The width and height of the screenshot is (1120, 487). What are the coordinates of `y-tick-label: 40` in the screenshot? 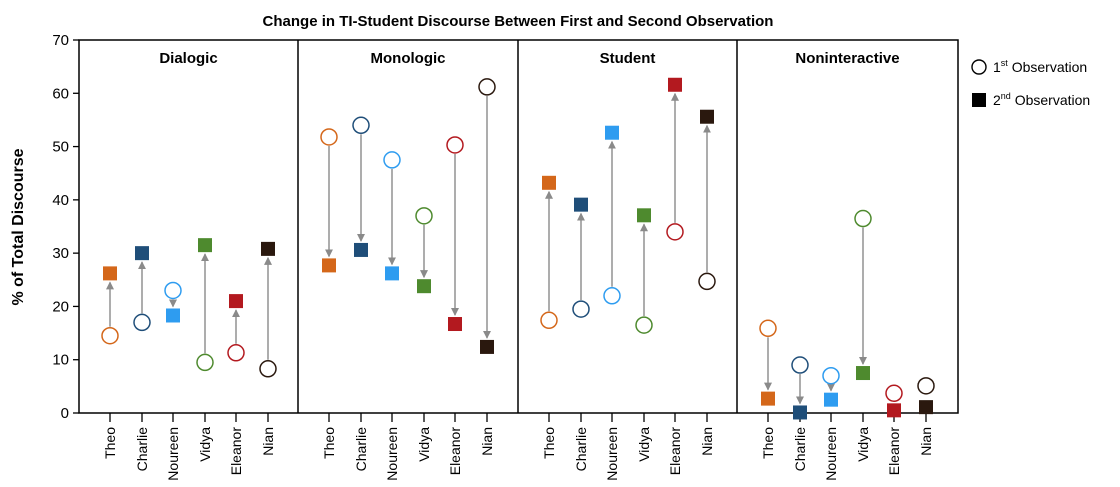 It's located at (60, 200).